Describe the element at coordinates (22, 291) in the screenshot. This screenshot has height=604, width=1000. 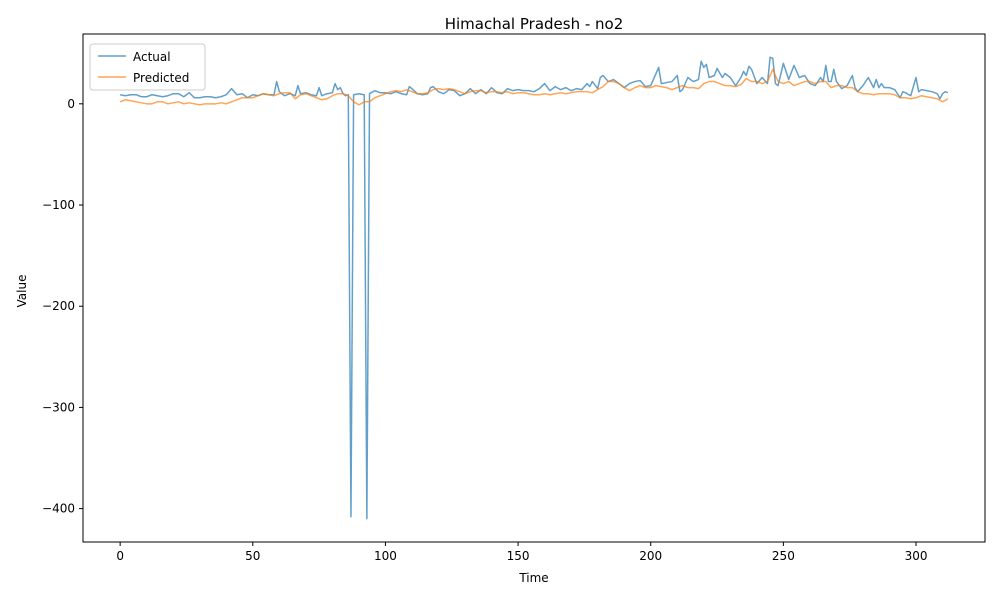
I see `y-axis-label: Value` at that location.